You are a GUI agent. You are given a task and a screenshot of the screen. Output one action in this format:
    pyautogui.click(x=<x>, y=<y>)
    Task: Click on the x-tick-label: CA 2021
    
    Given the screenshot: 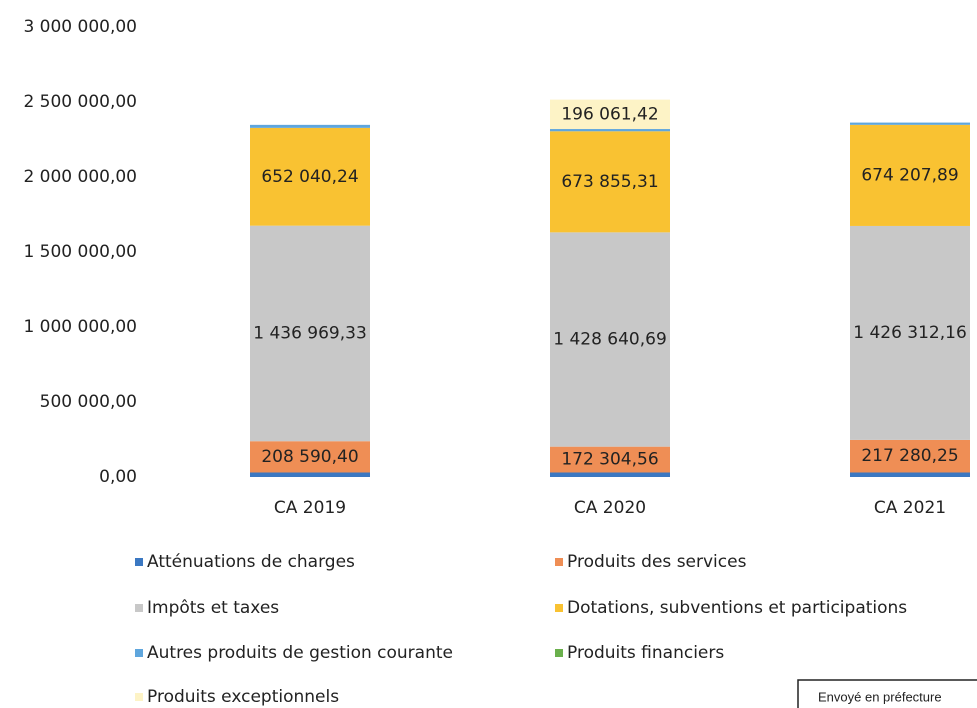 What is the action you would take?
    pyautogui.click(x=910, y=508)
    